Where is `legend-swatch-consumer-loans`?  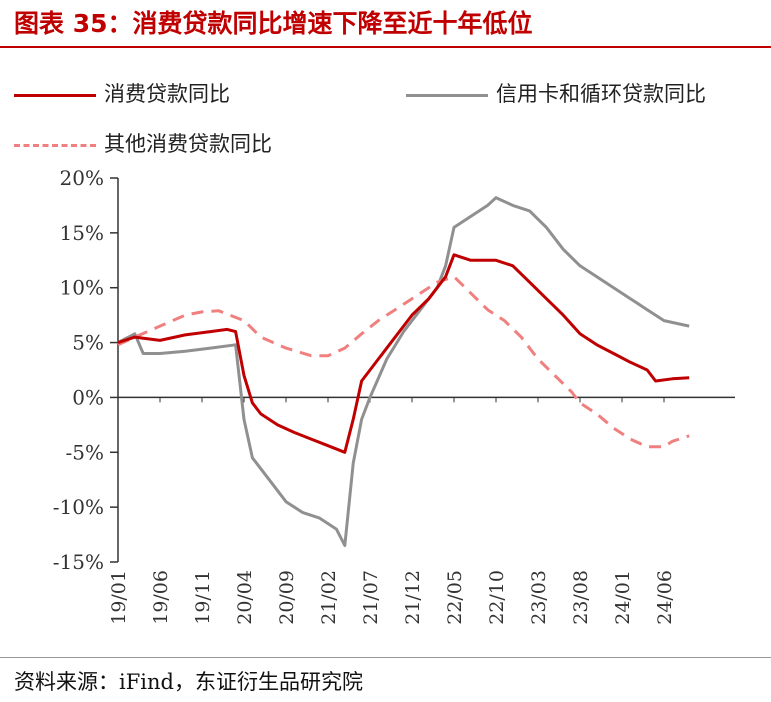 legend-swatch-consumer-loans is located at coordinates (55, 95).